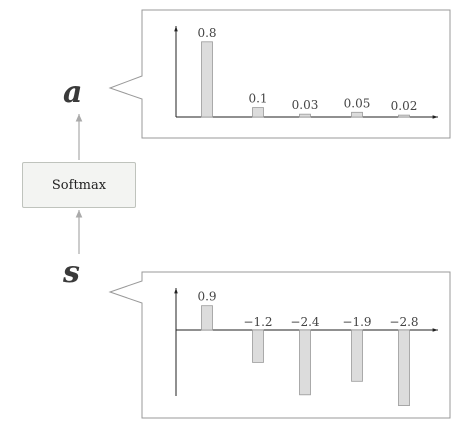 The image size is (465, 430). I want to click on input-bar-chart: 0.9 −1.2 −2.4 −1.9 −2.8, so click(308, 348).